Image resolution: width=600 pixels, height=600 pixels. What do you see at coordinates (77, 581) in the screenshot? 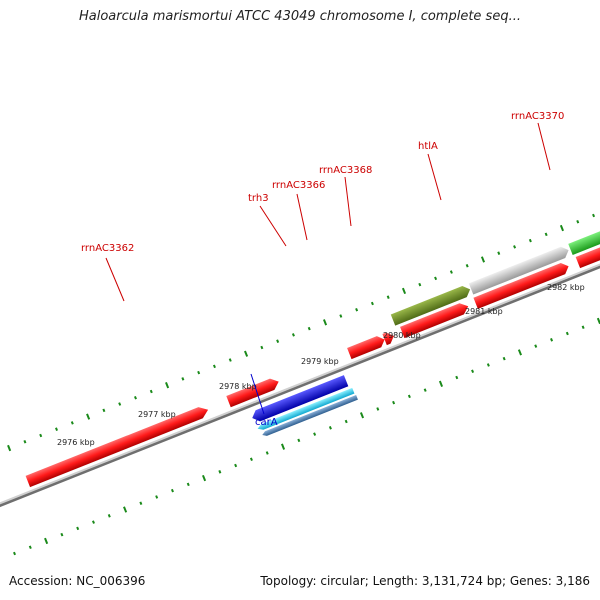
I see `accession-number: Accession: NC_006396` at bounding box center [77, 581].